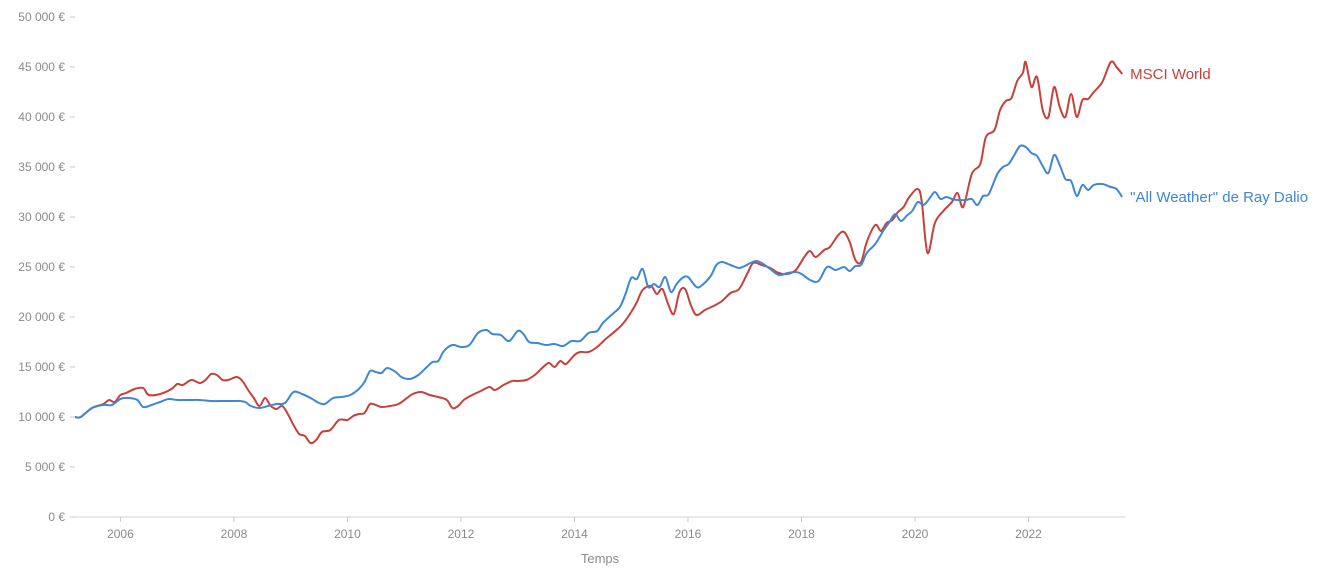 The image size is (1331, 575). What do you see at coordinates (41, 67) in the screenshot?
I see `y-tick-label: 45 000 €` at bounding box center [41, 67].